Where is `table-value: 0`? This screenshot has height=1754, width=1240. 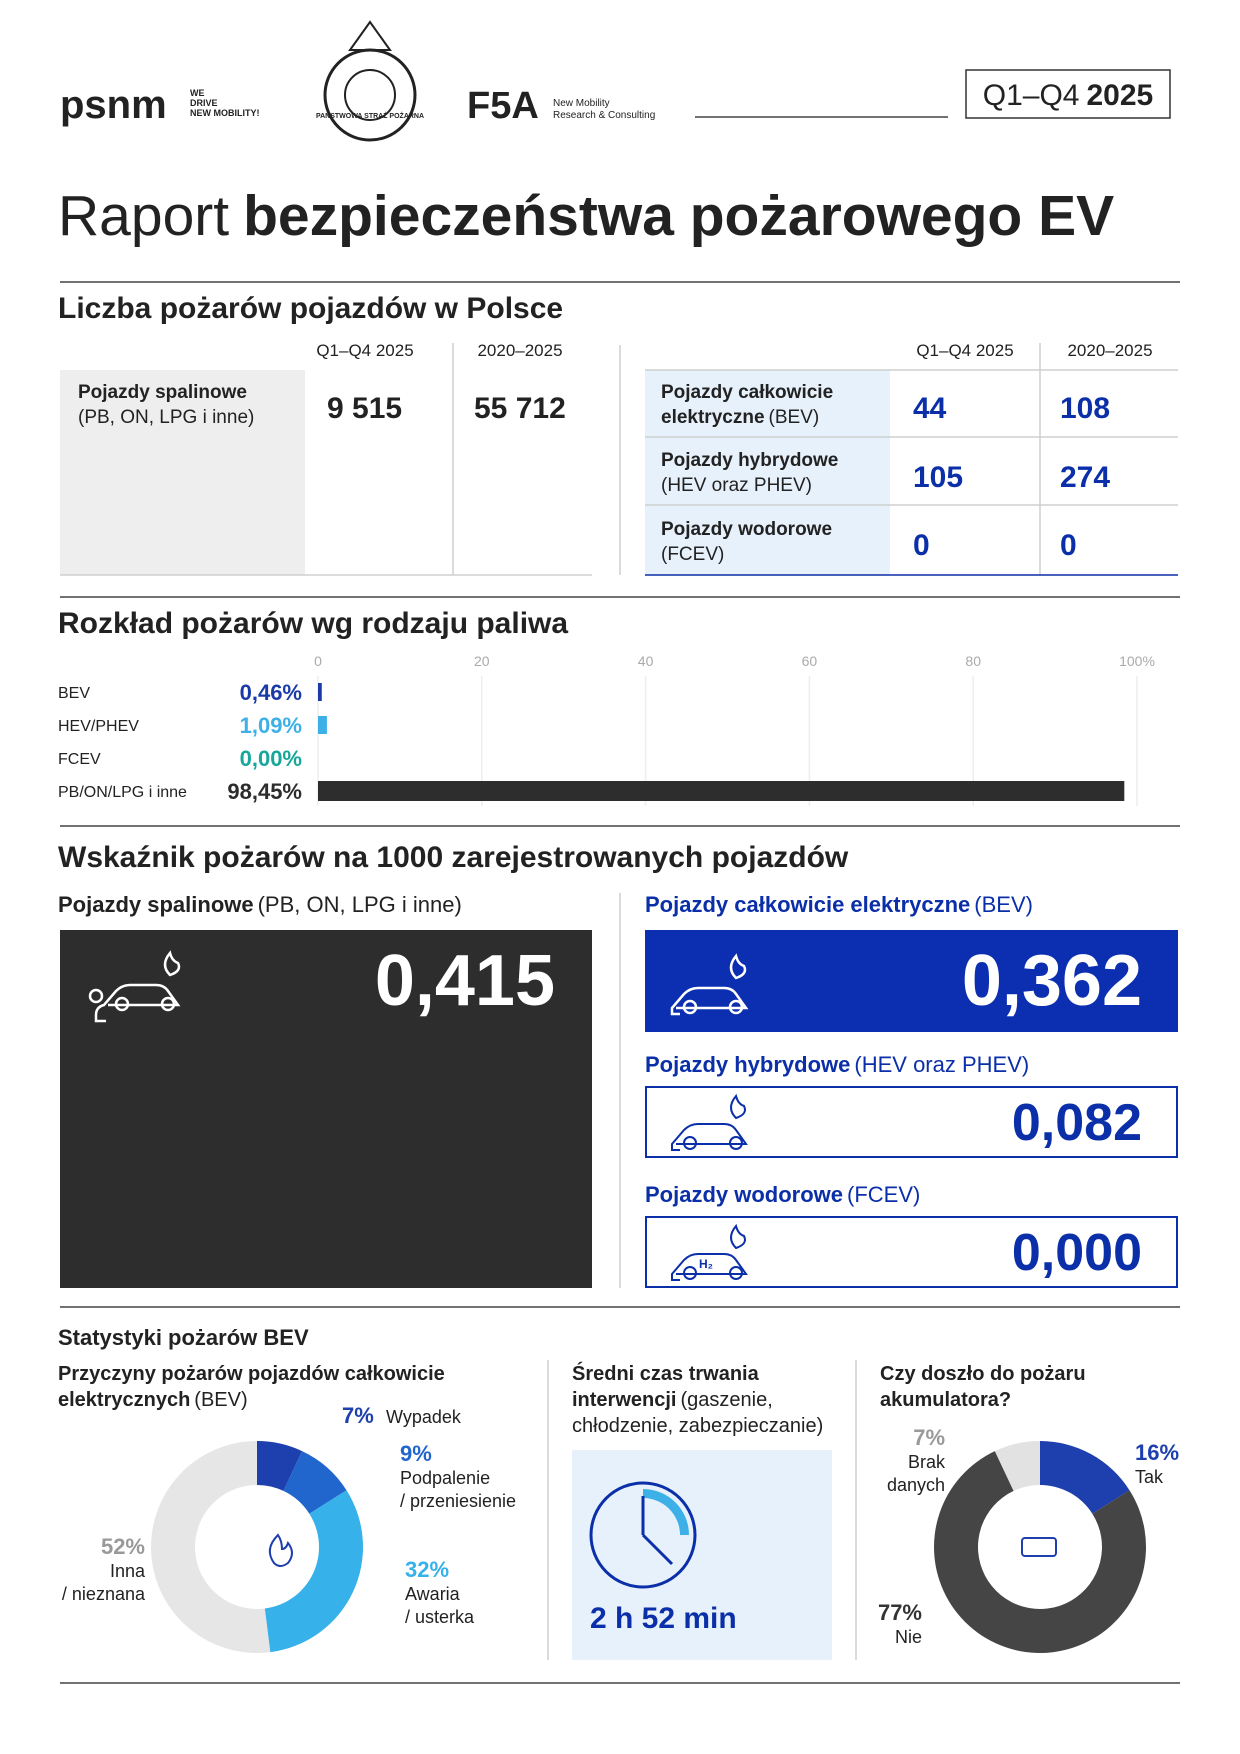
table-value: 0 is located at coordinates (921, 545).